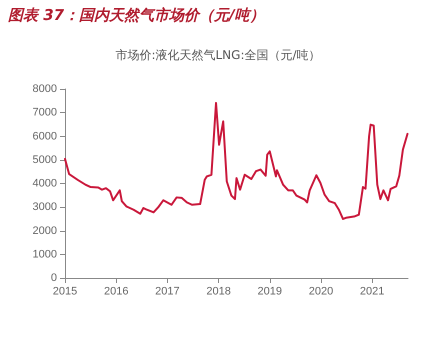 Image resolution: width=436 pixels, height=345 pixels. I want to click on x-tick-label: 2016, so click(116, 292).